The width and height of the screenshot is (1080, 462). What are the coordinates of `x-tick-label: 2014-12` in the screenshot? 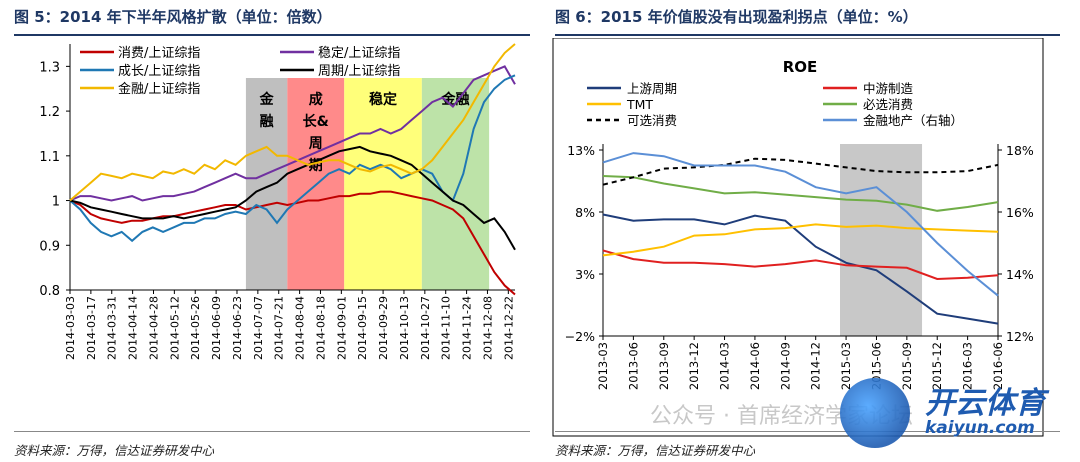 It's located at (816, 366).